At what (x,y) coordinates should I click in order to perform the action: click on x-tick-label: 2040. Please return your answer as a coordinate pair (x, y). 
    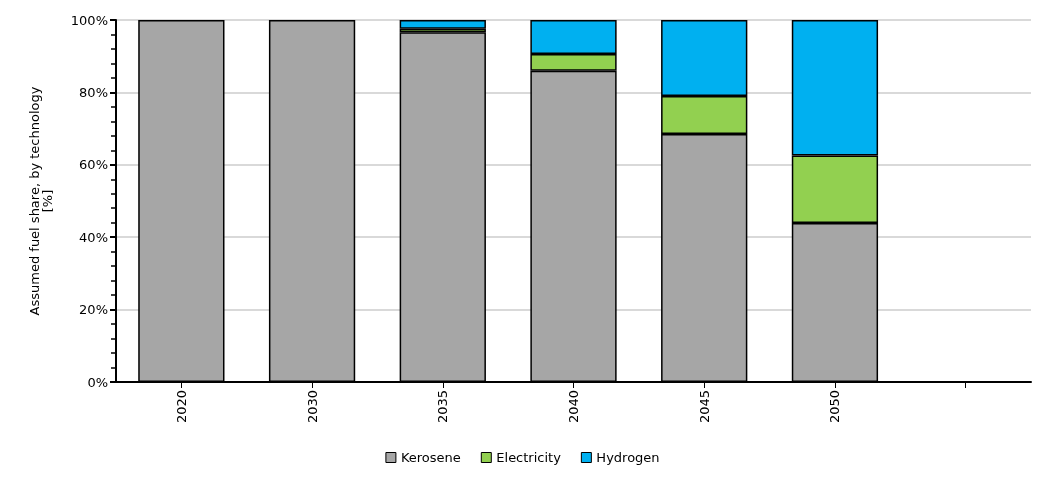
    Looking at the image, I should click on (573, 407).